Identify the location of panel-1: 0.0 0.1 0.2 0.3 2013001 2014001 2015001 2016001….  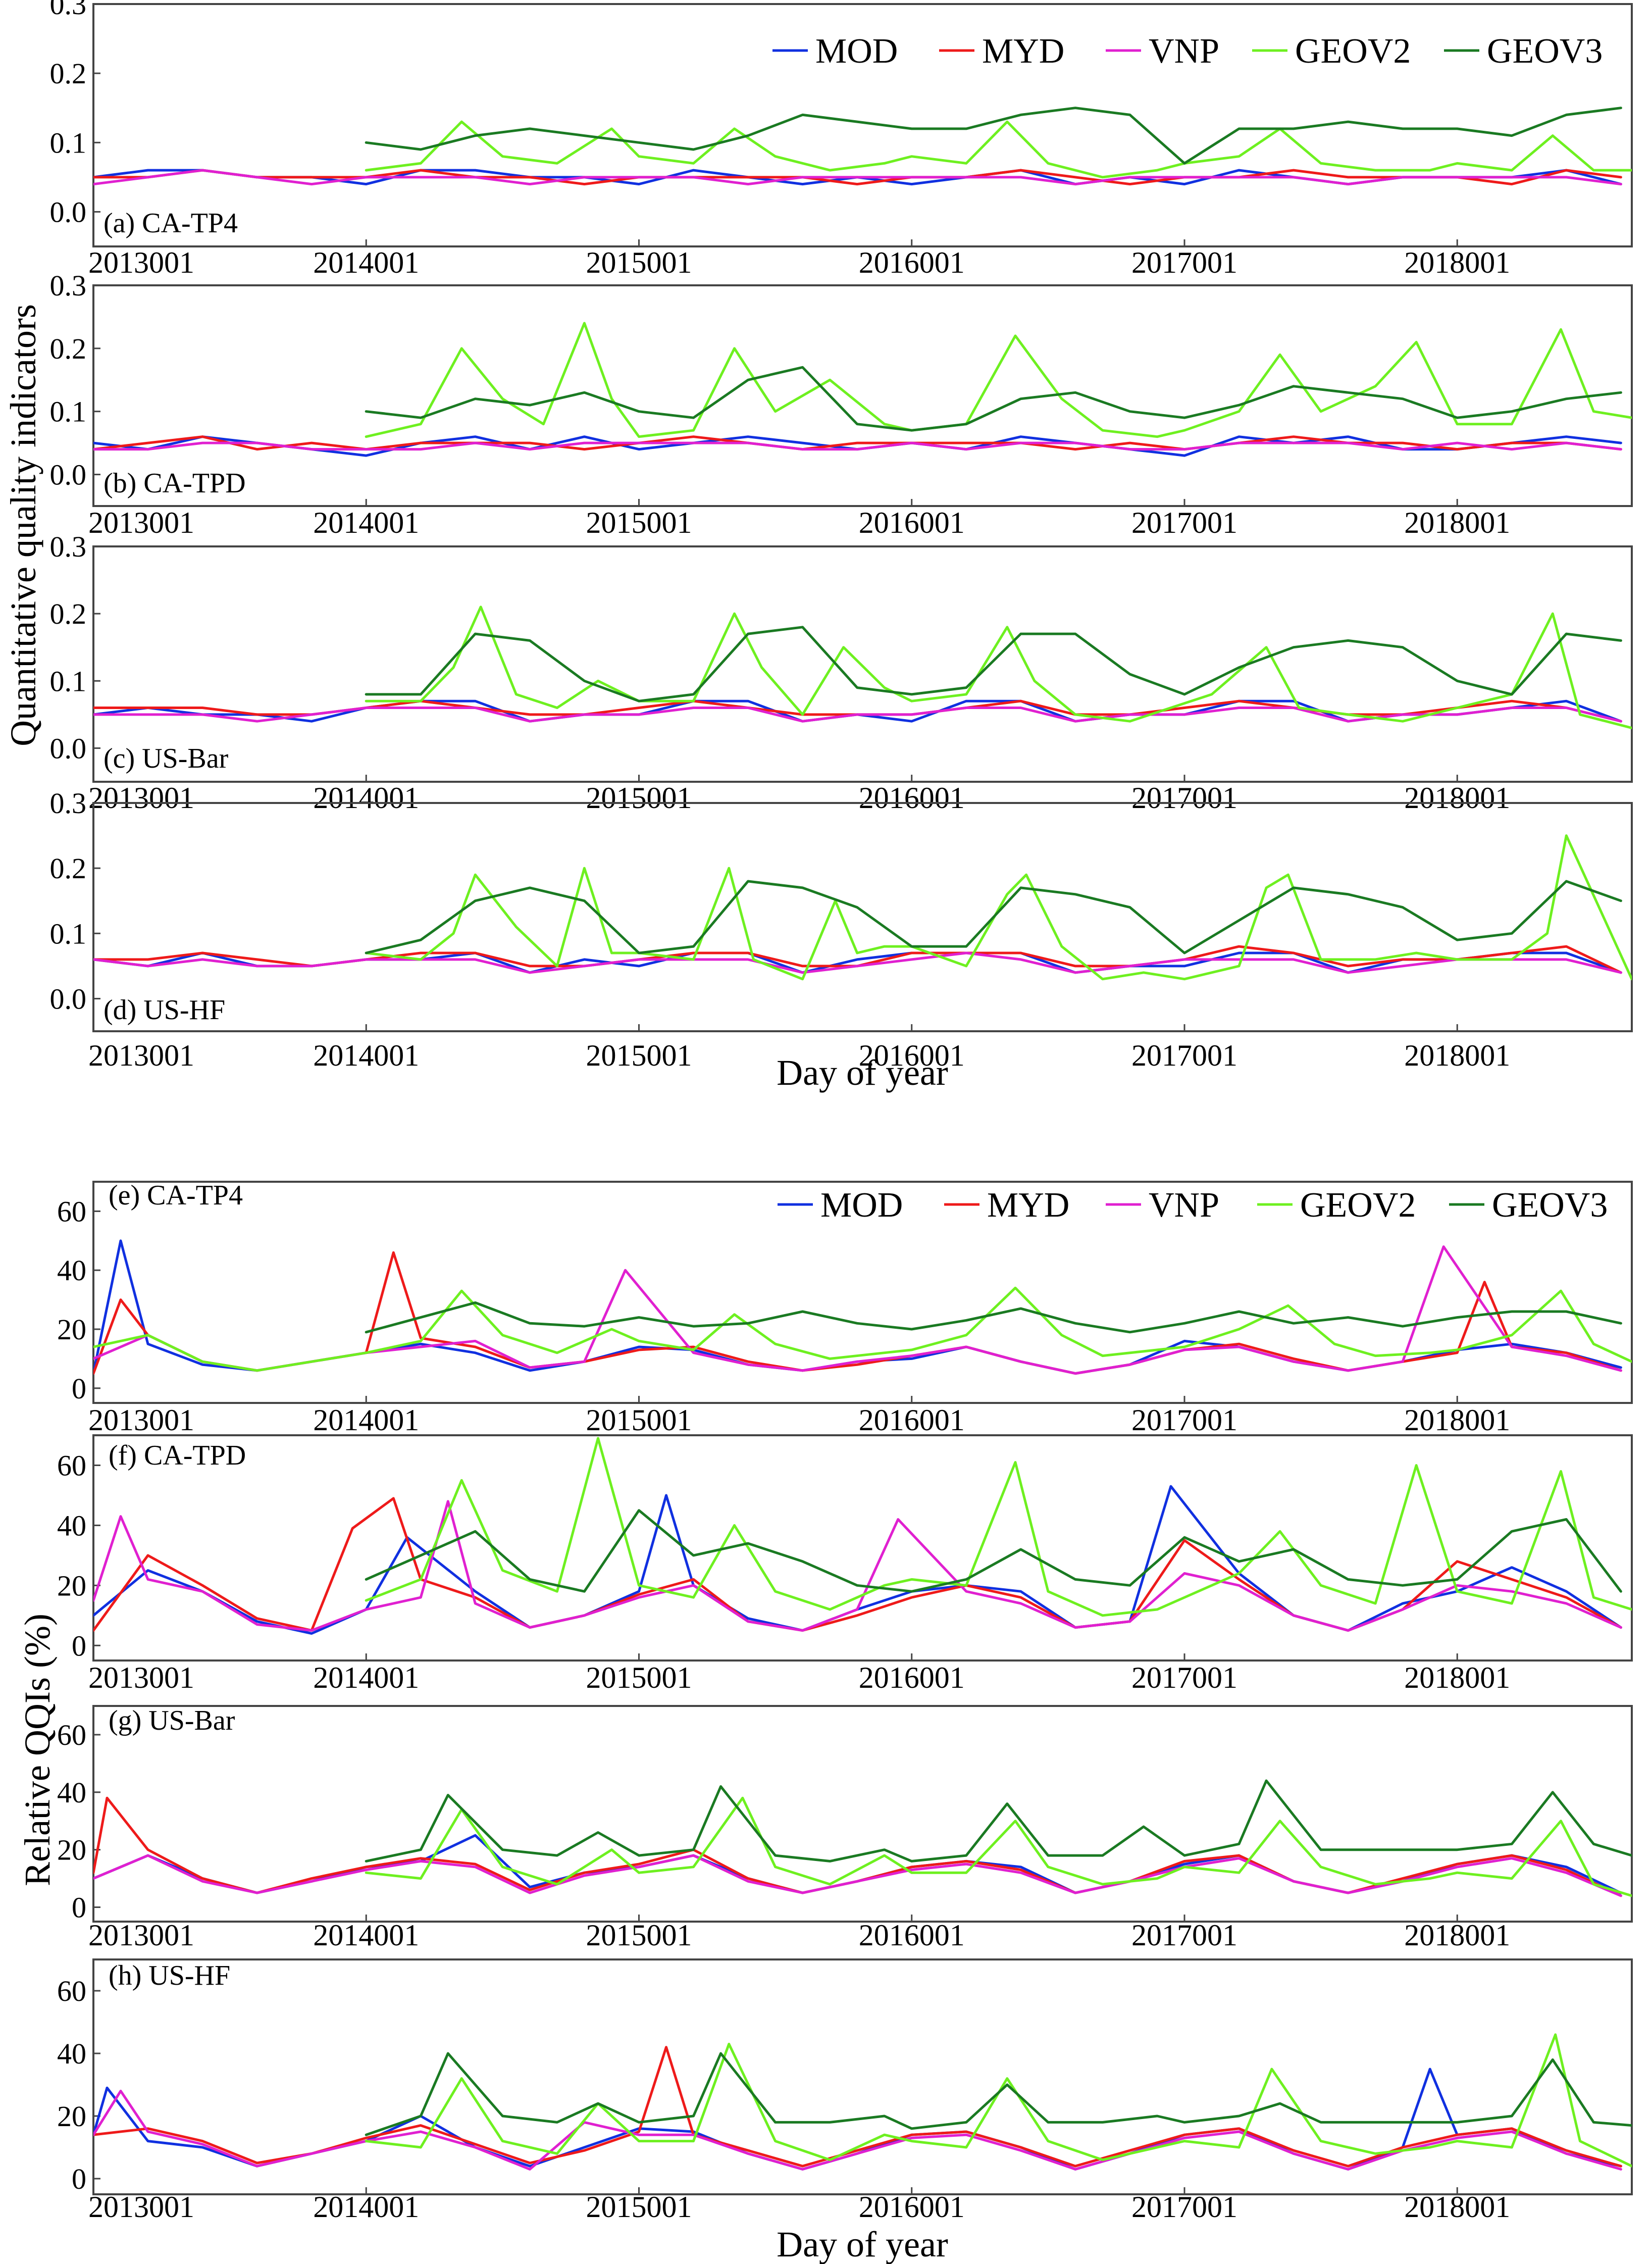
(841, 139).